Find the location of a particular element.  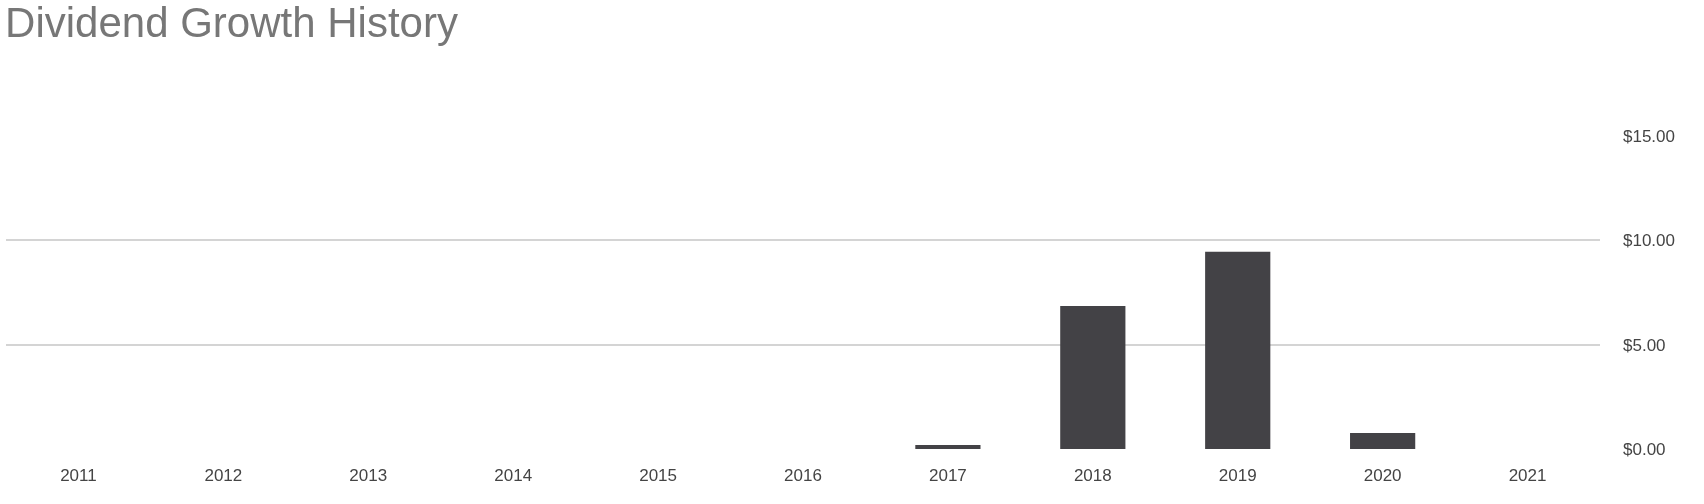

x-tick-label: 2014 is located at coordinates (513, 475).